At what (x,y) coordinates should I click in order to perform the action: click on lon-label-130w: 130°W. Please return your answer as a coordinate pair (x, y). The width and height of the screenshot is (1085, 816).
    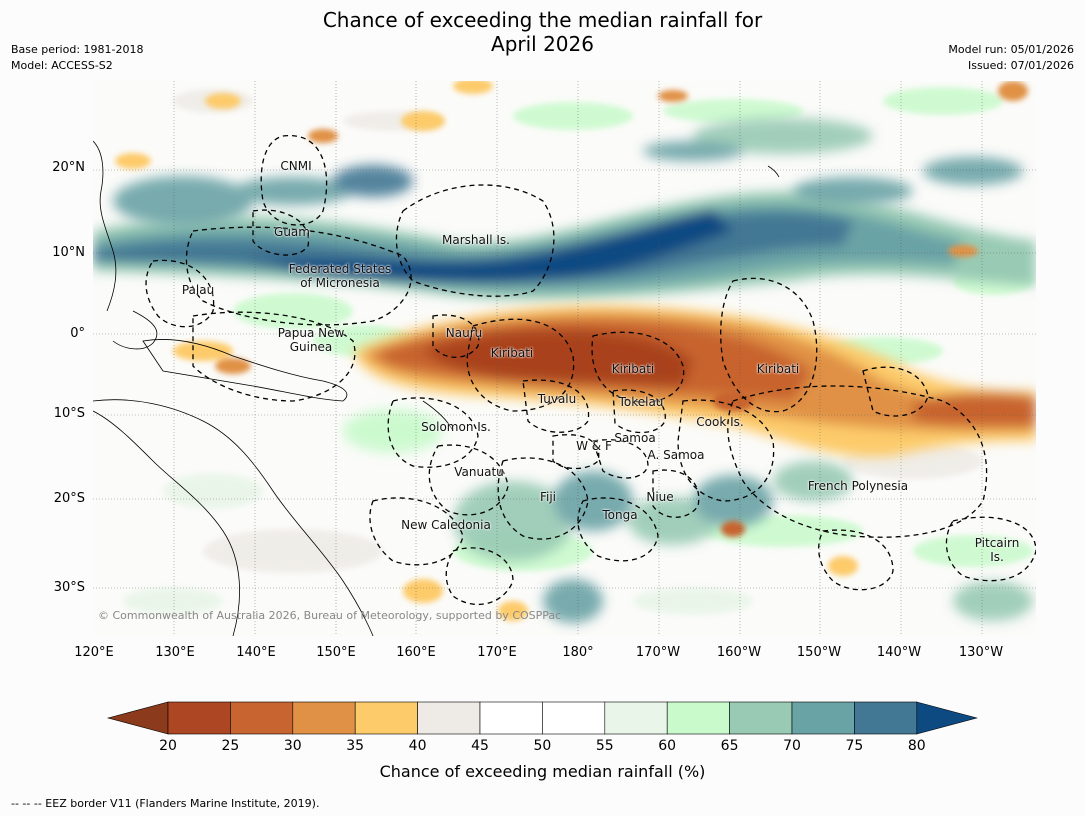
    Looking at the image, I should click on (981, 652).